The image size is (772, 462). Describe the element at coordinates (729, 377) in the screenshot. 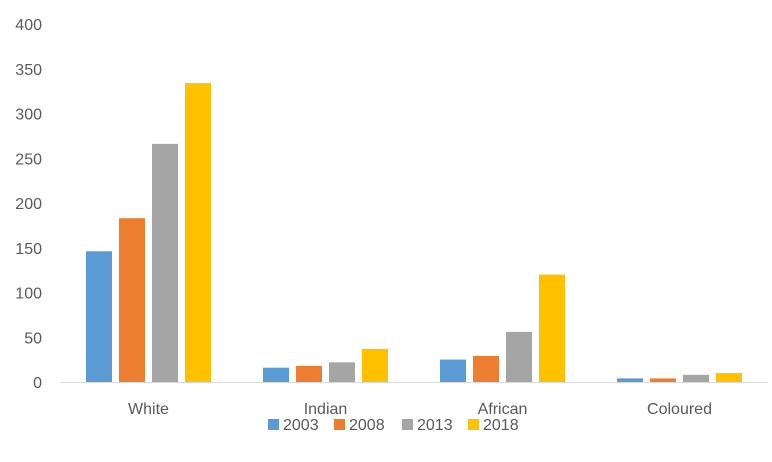

I see `bar-2018-coloured` at that location.